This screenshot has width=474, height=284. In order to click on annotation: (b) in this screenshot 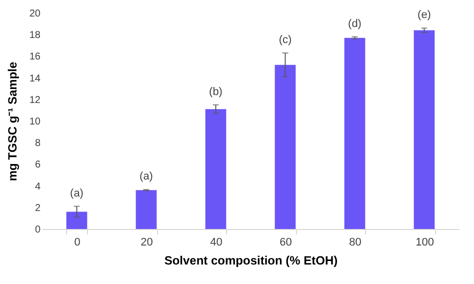, I will do `click(215, 92)`.